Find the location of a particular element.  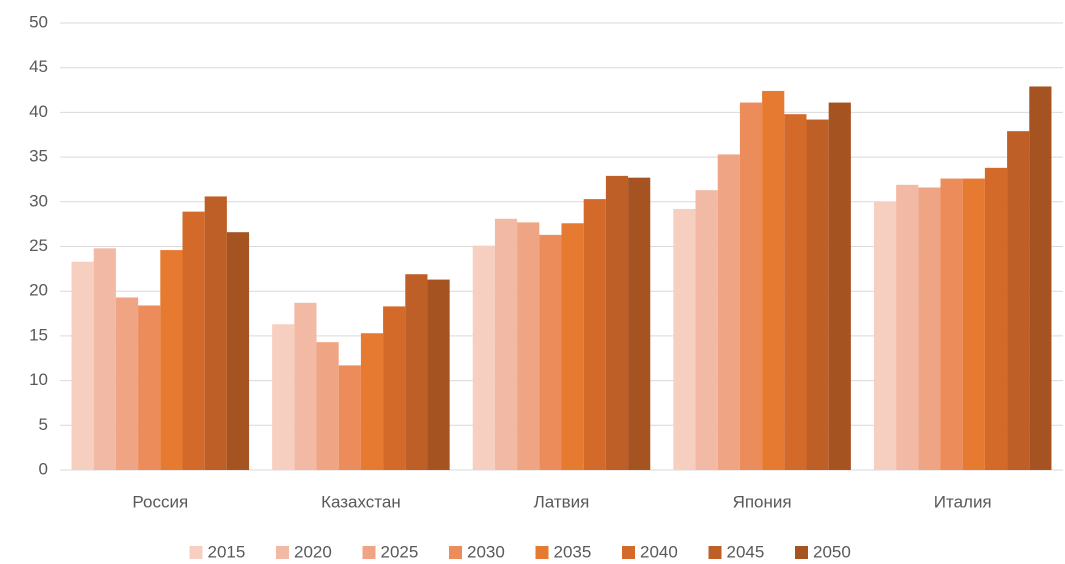

y-tick-label: 25 is located at coordinates (38, 245).